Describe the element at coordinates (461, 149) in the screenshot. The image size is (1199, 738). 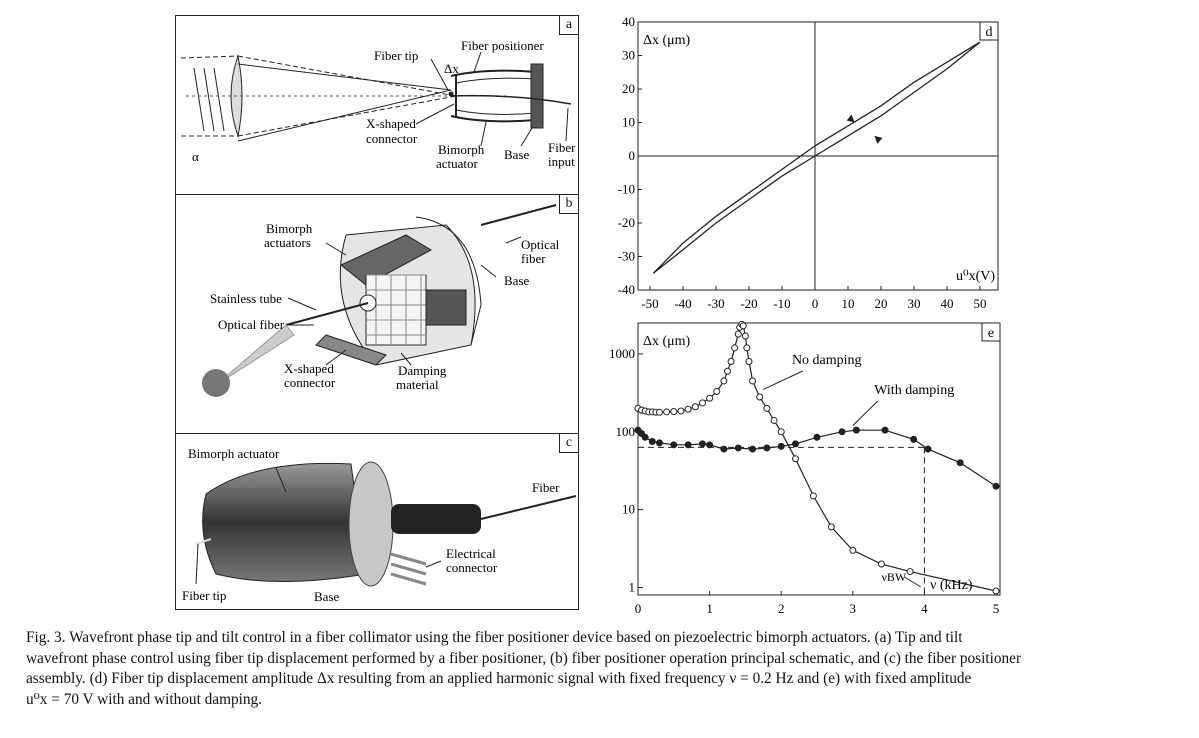
I see `label-bimorph-1: Bimorph` at that location.